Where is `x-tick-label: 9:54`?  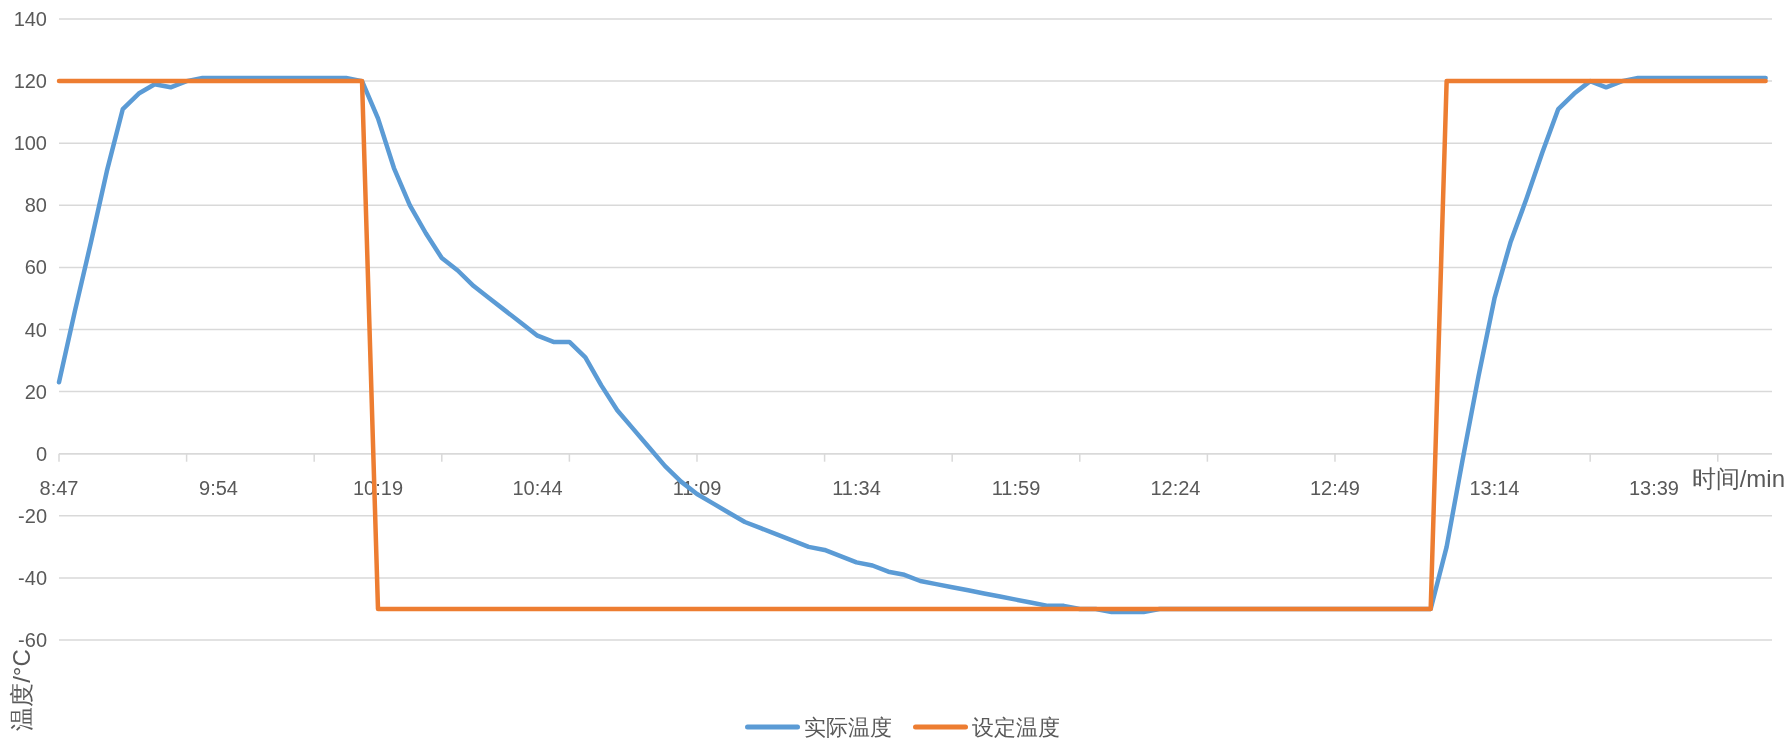
x-tick-label: 9:54 is located at coordinates (218, 487).